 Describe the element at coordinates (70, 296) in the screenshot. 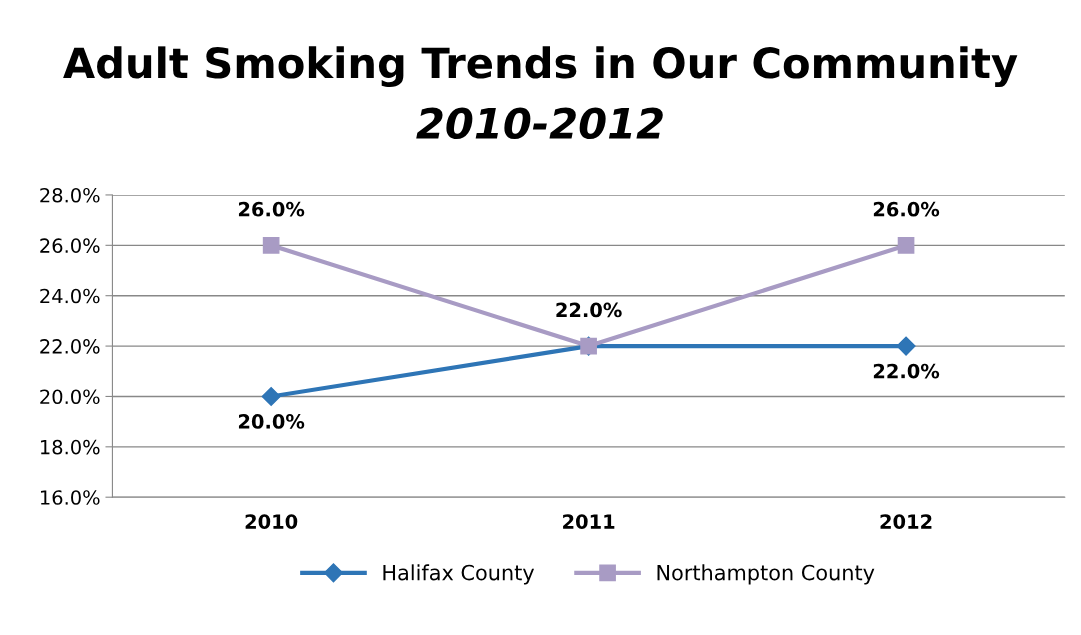

I see `y-tick-label: 24.0%` at that location.